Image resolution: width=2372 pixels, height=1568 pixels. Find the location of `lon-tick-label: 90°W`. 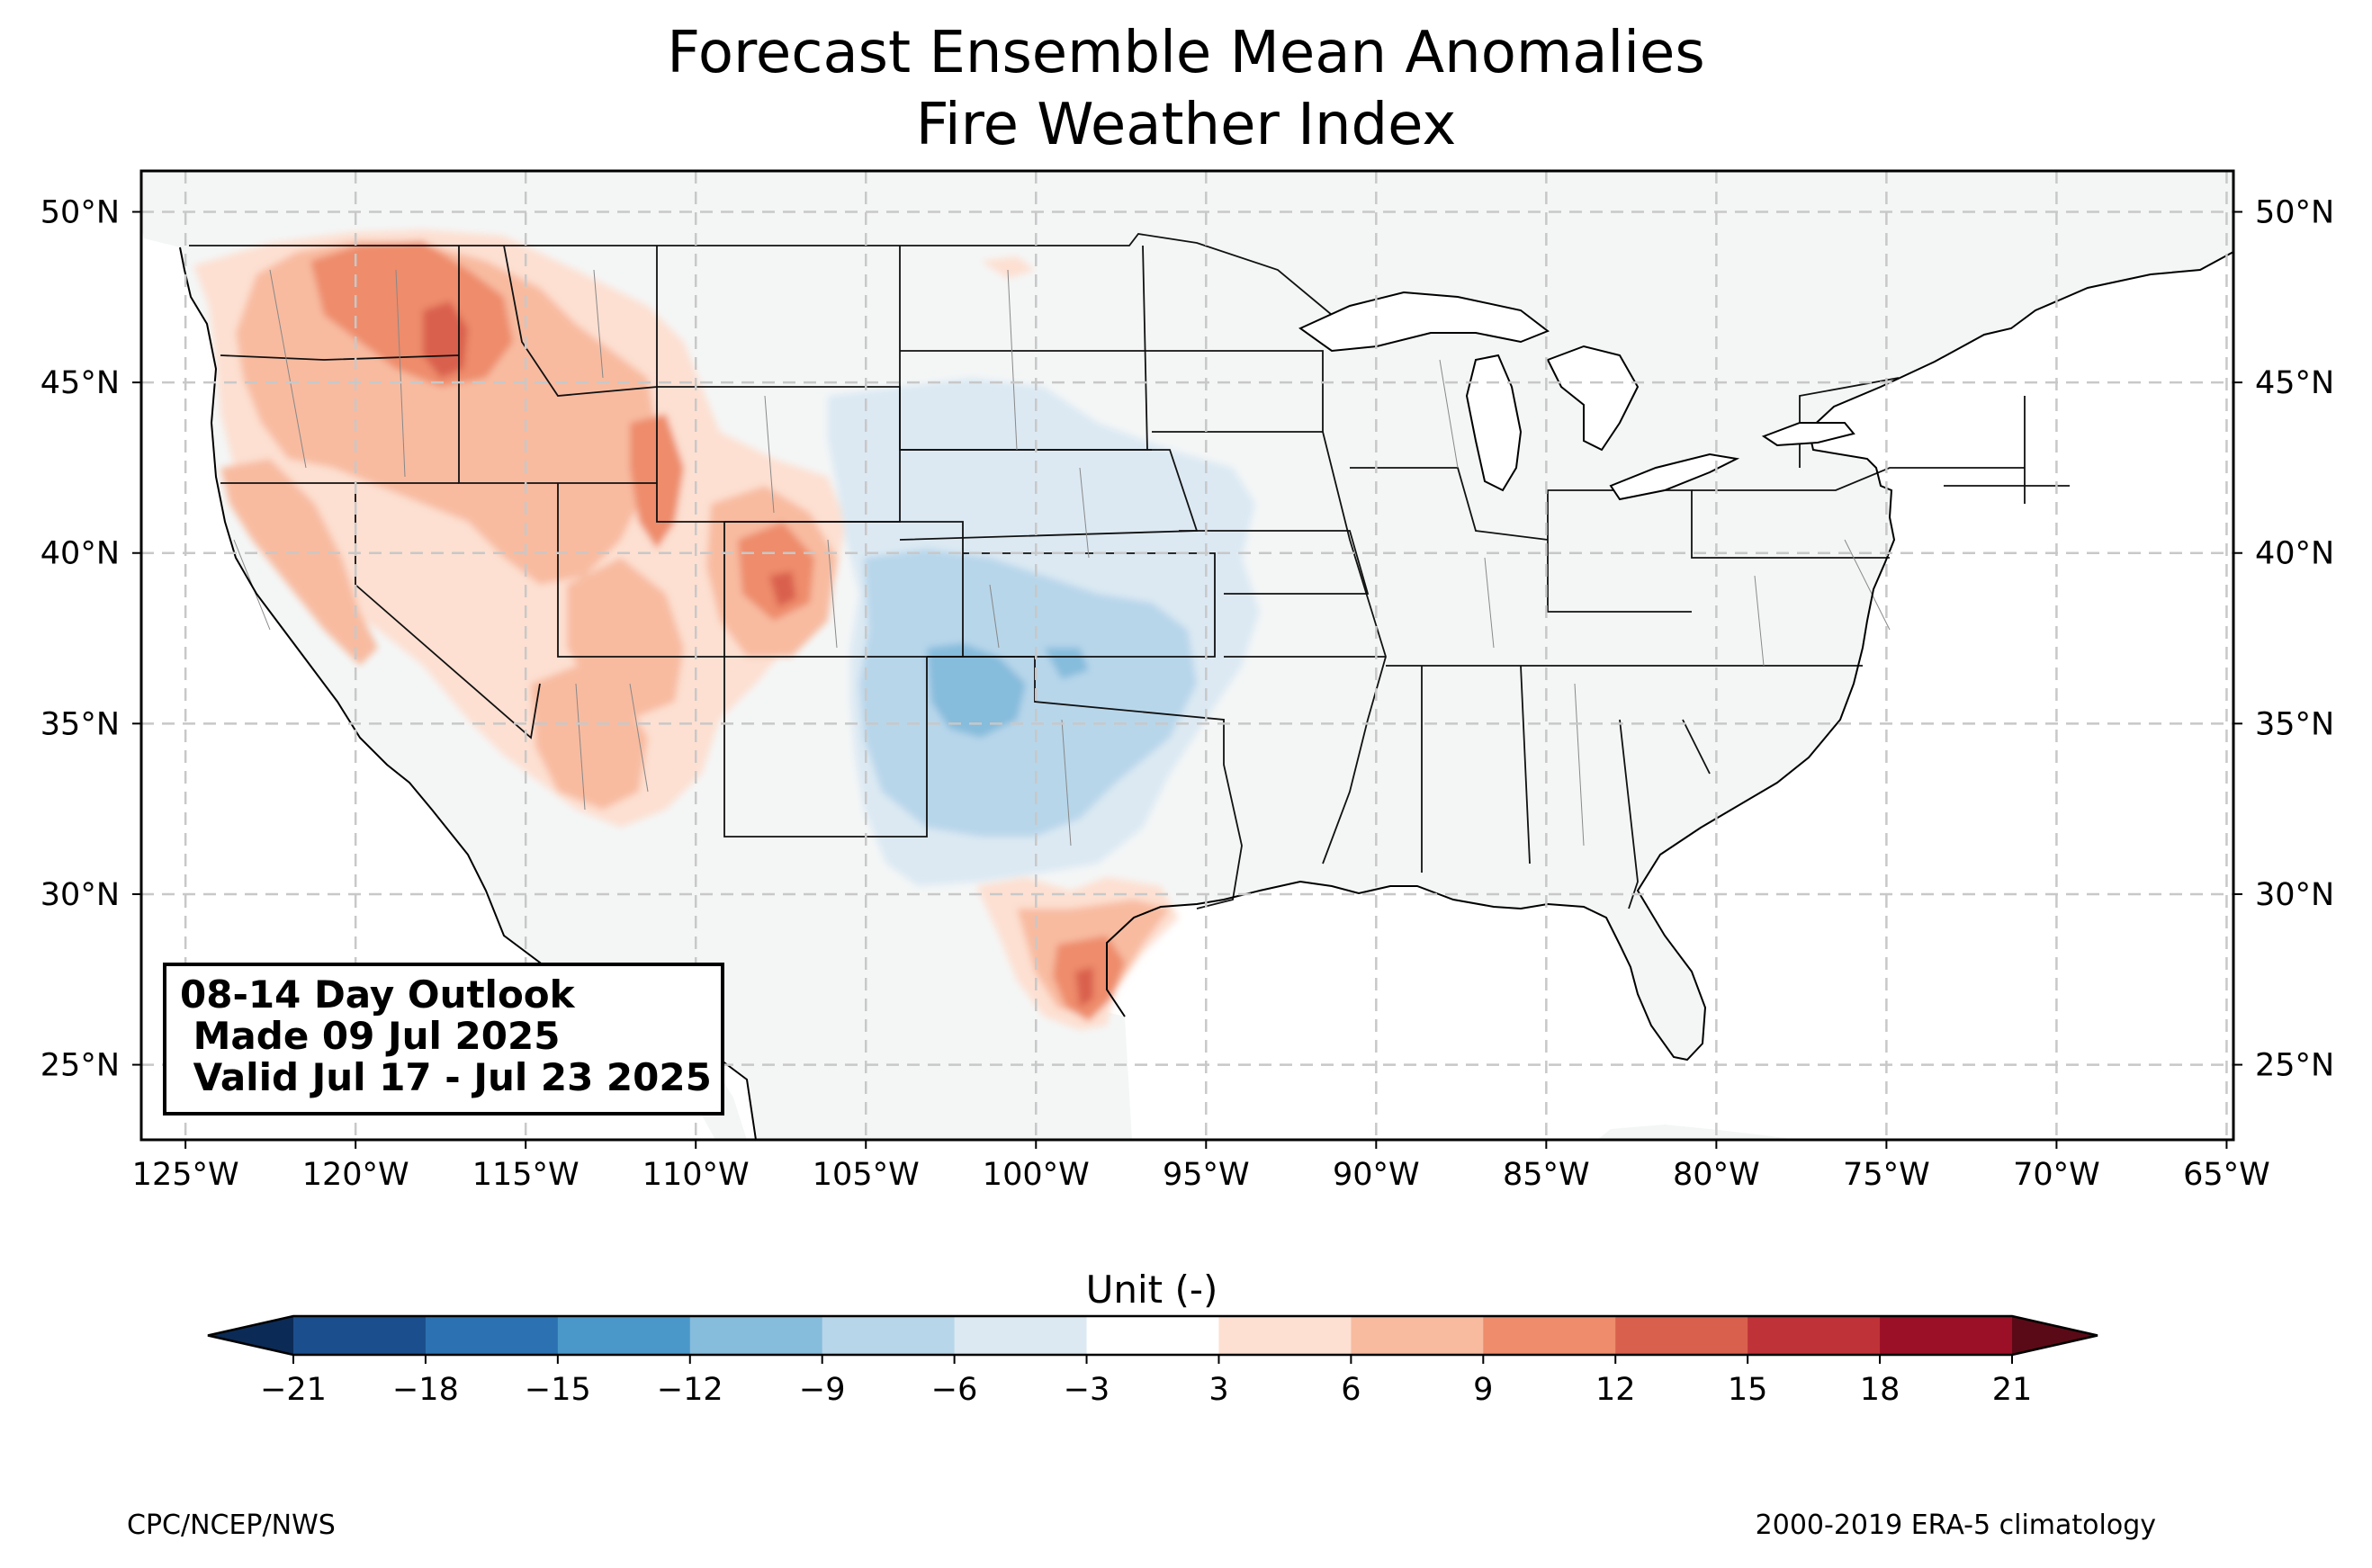

lon-tick-label: 90°W is located at coordinates (1377, 1175).